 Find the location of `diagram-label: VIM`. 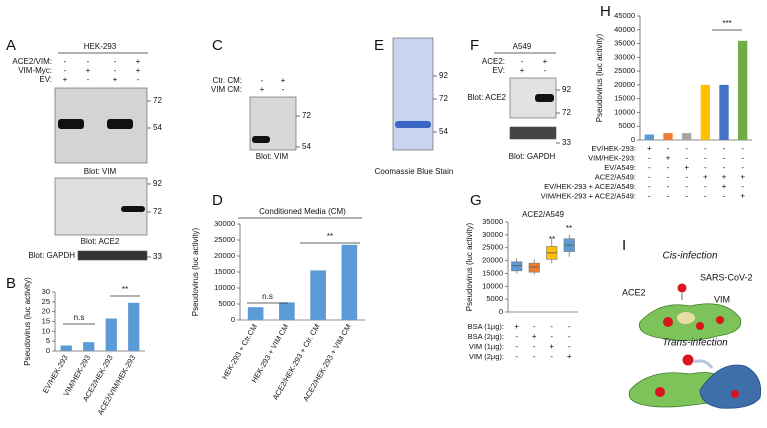

diagram-label: VIM is located at coordinates (722, 299).